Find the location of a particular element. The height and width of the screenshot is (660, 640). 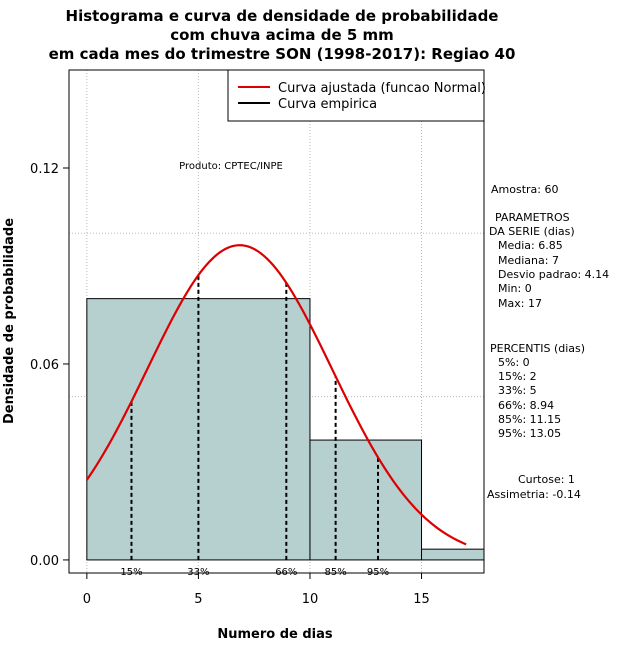

stat-sample: Amostra: 60 is located at coordinates (524, 189).